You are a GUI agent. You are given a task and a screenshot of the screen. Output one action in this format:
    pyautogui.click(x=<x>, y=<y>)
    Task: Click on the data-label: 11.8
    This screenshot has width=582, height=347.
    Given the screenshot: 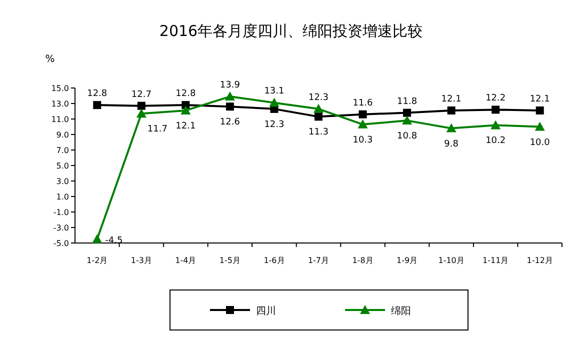 What is the action you would take?
    pyautogui.click(x=407, y=101)
    